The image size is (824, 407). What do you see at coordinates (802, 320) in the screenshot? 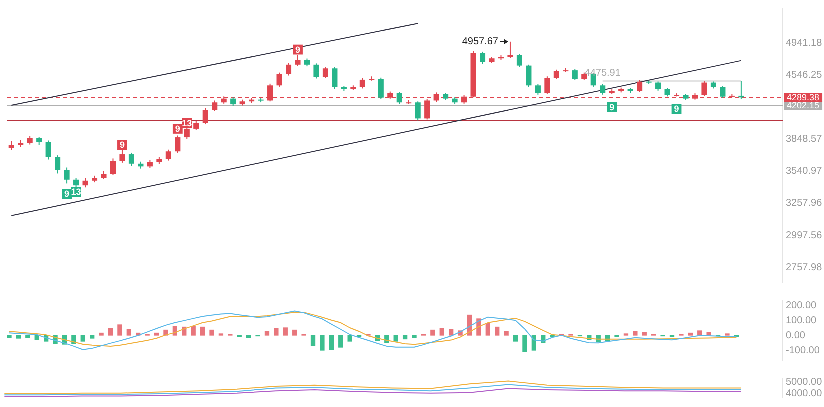
I see `y-tick-label: 100.00` at bounding box center [802, 320].